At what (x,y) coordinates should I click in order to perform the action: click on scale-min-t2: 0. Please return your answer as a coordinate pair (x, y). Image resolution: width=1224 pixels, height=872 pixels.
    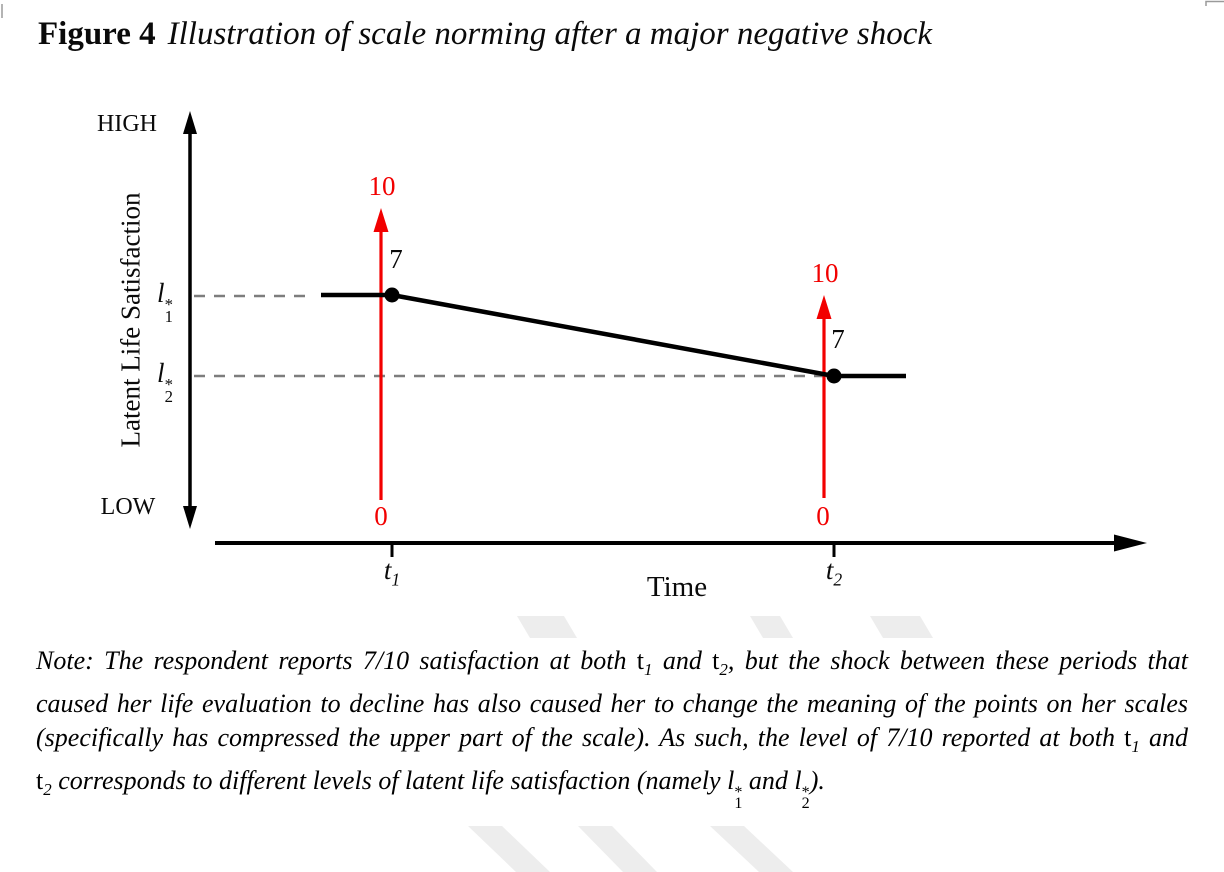
    Looking at the image, I should click on (823, 516).